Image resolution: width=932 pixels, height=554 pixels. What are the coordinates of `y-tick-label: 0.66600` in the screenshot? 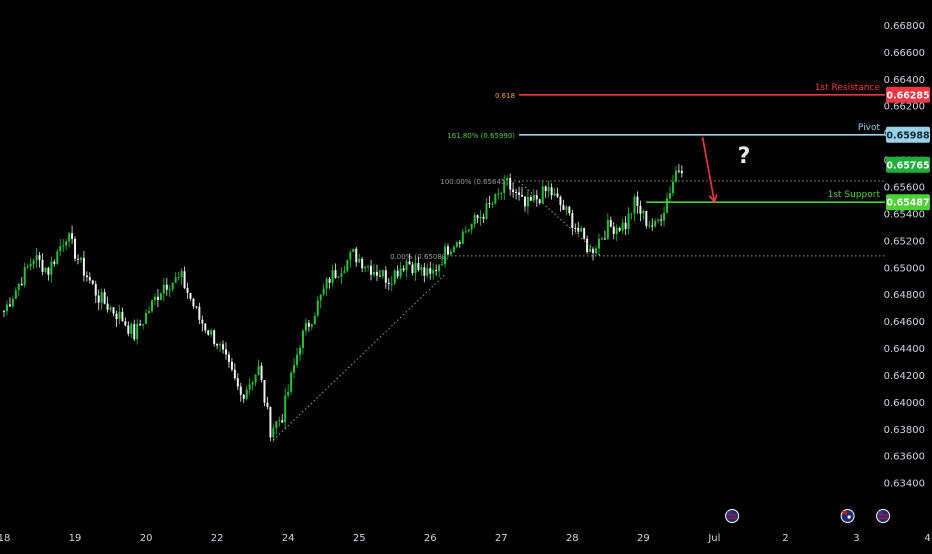 It's located at (904, 53).